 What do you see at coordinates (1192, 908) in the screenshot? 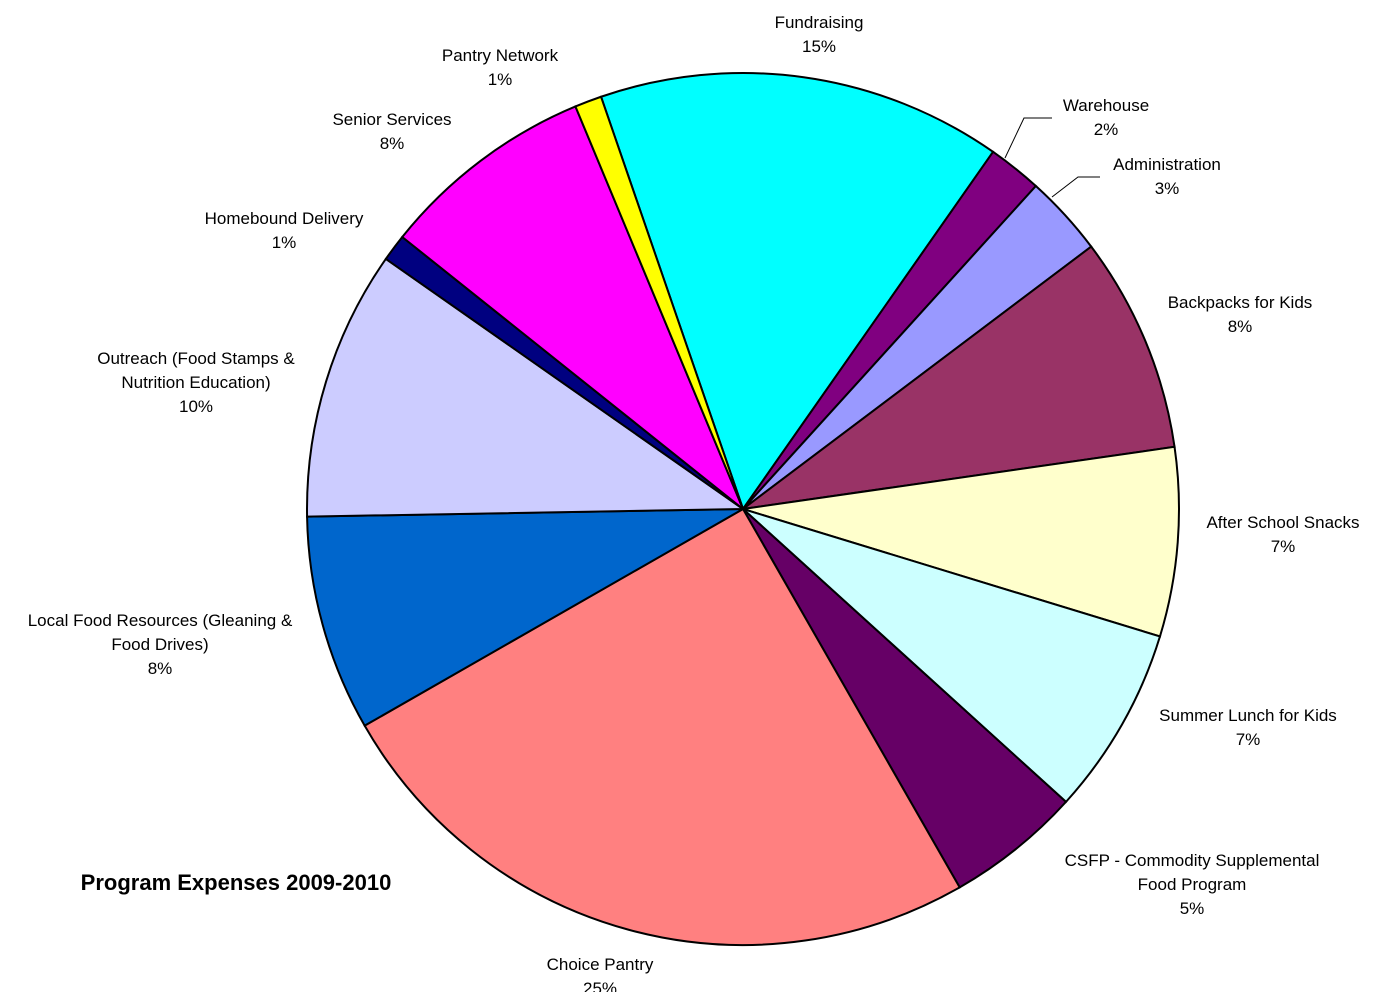
I see `slice-percent: 5%` at bounding box center [1192, 908].